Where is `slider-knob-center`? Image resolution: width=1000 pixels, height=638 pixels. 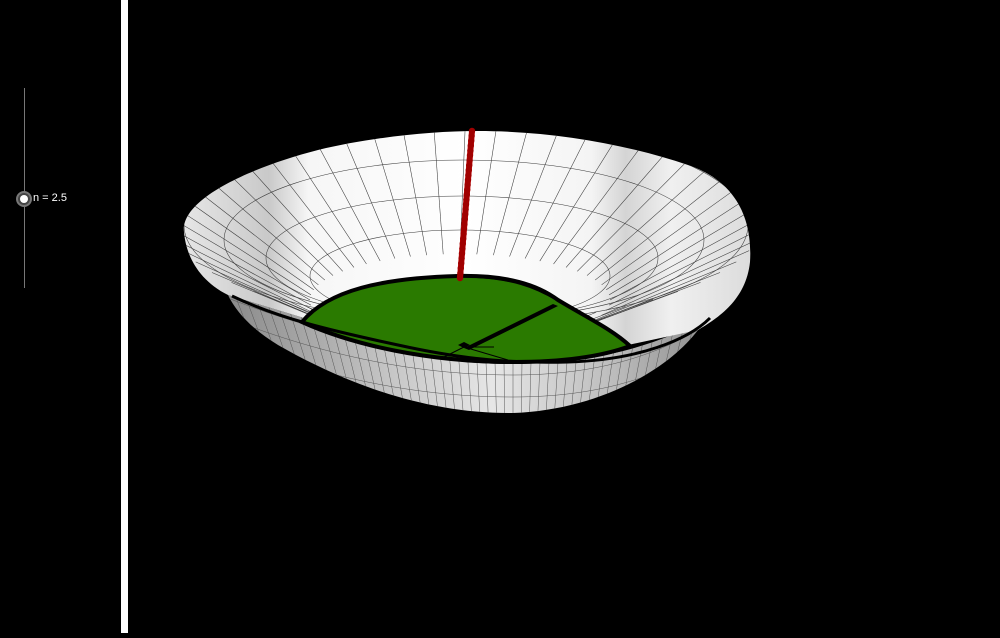 slider-knob-center is located at coordinates (24, 199).